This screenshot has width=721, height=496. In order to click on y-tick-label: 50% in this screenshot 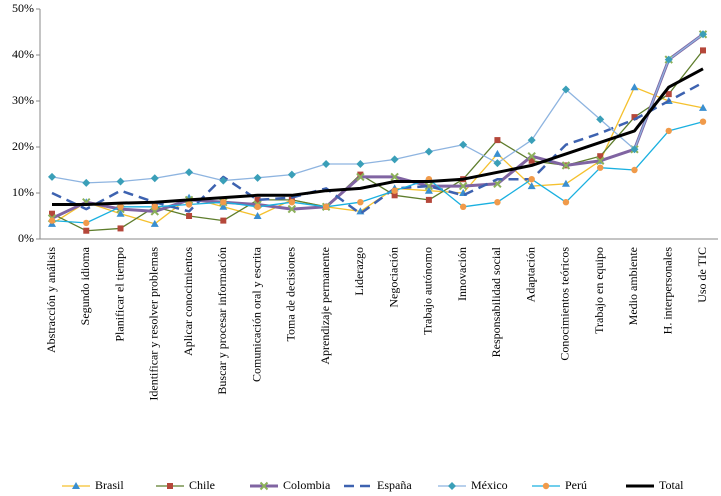, I will do `click(23, 8)`.